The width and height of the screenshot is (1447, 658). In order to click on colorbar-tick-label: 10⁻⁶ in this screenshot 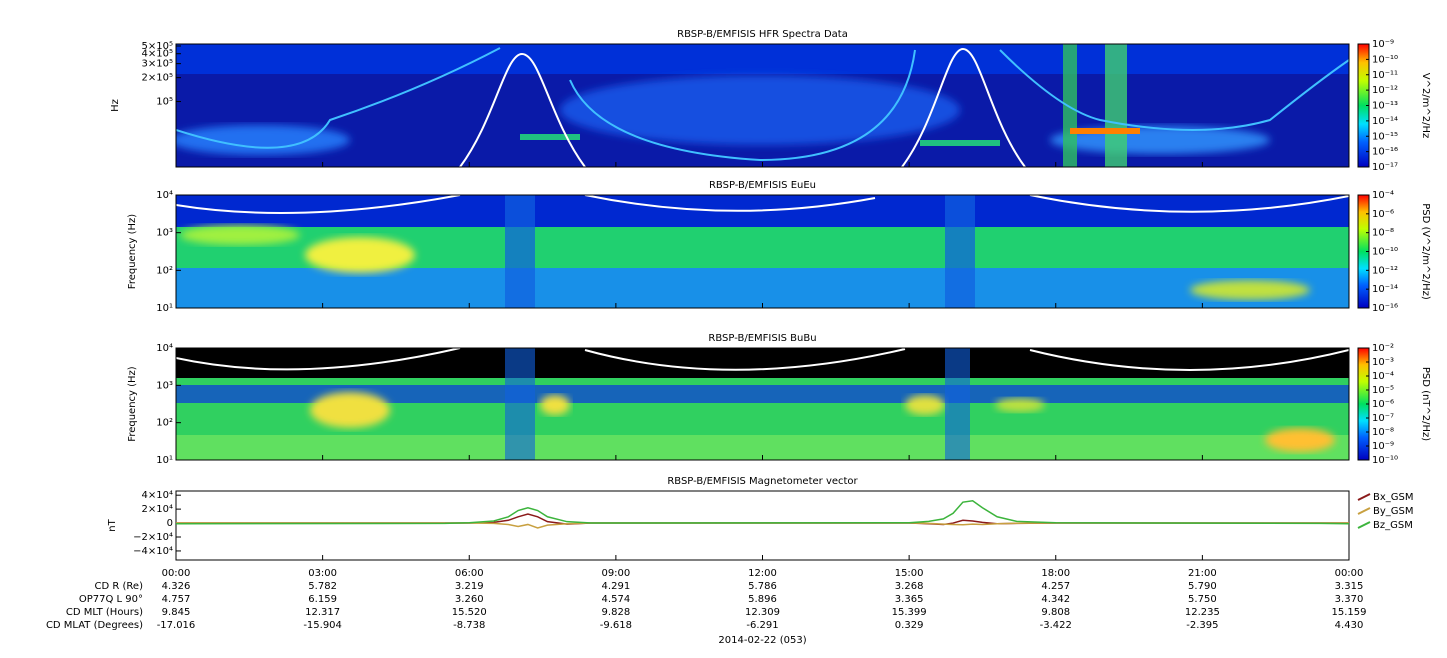, I will do `click(1383, 404)`.